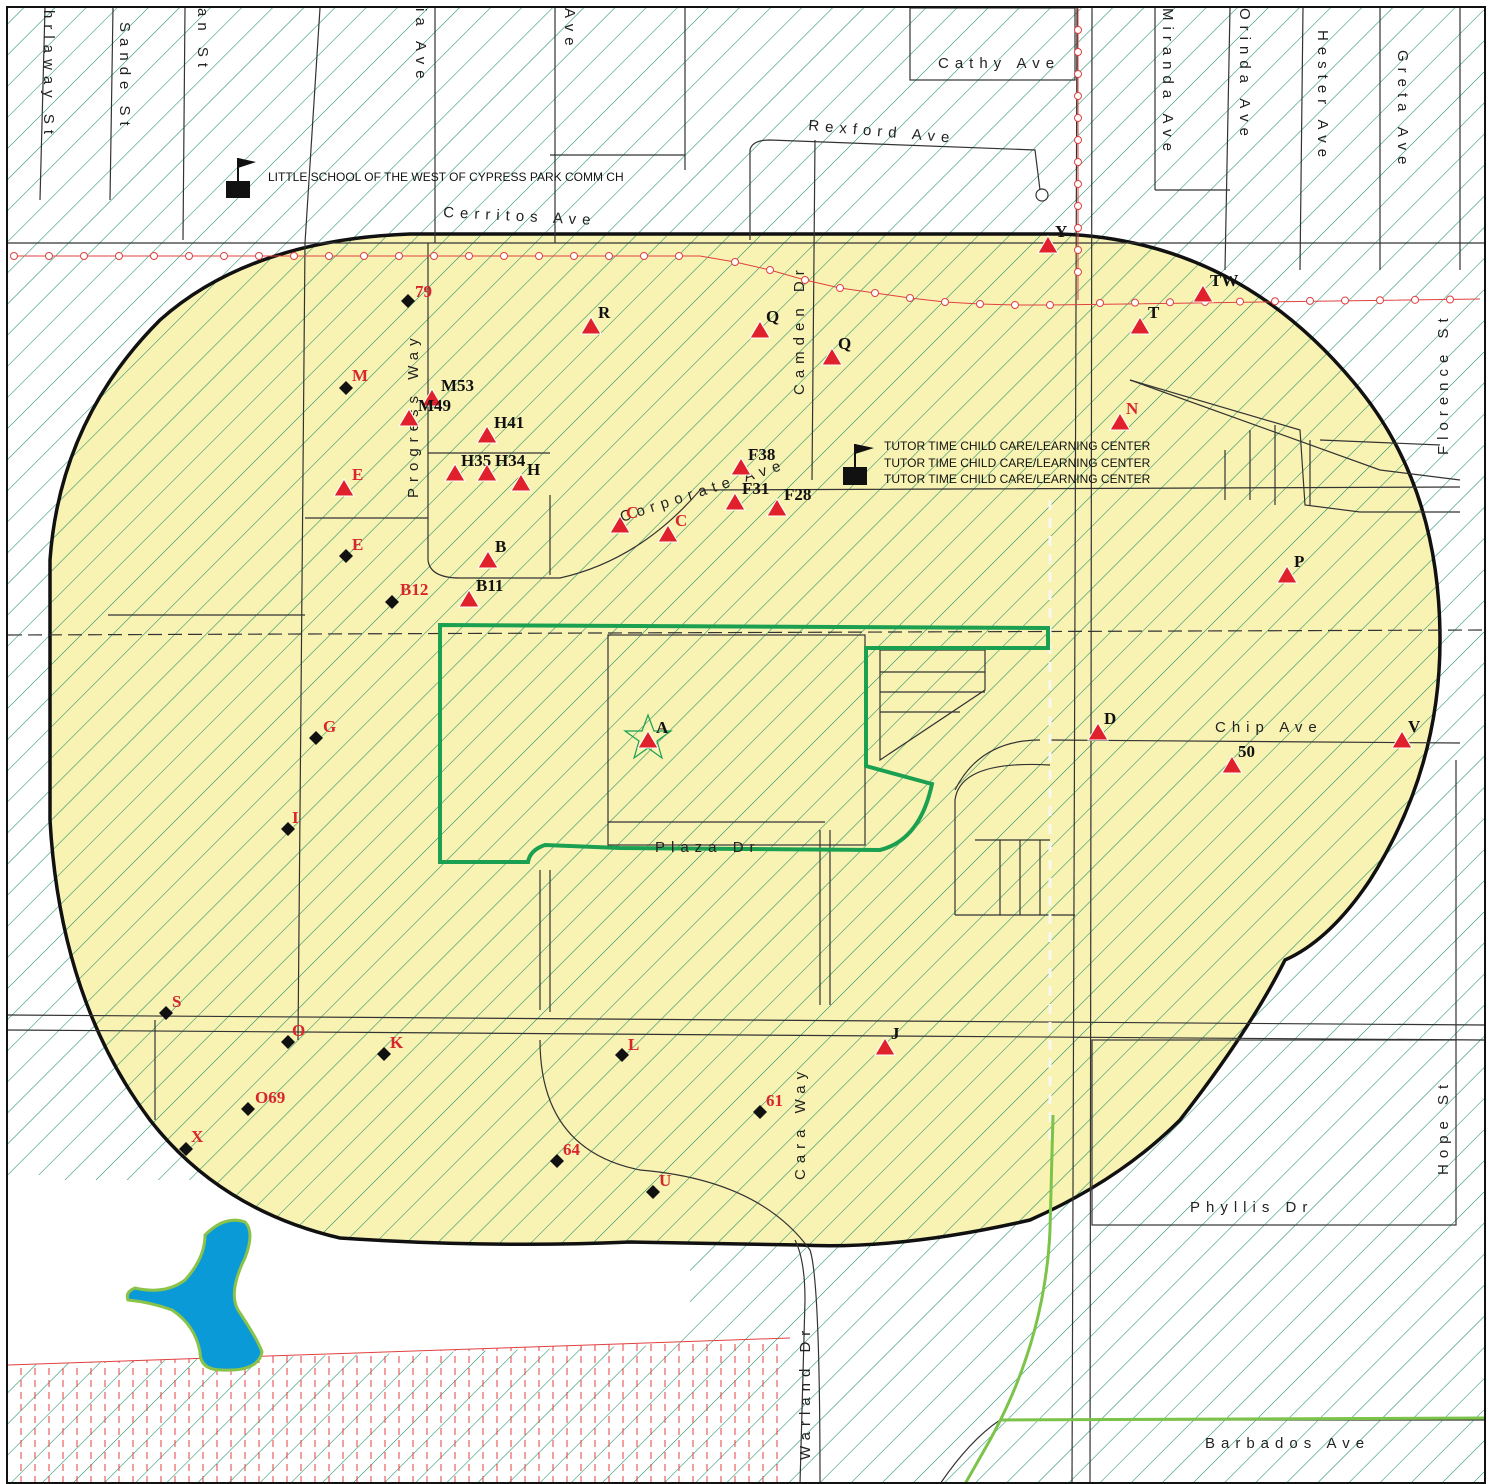  What do you see at coordinates (329, 726) in the screenshot?
I see `diamond-label-g: G` at bounding box center [329, 726].